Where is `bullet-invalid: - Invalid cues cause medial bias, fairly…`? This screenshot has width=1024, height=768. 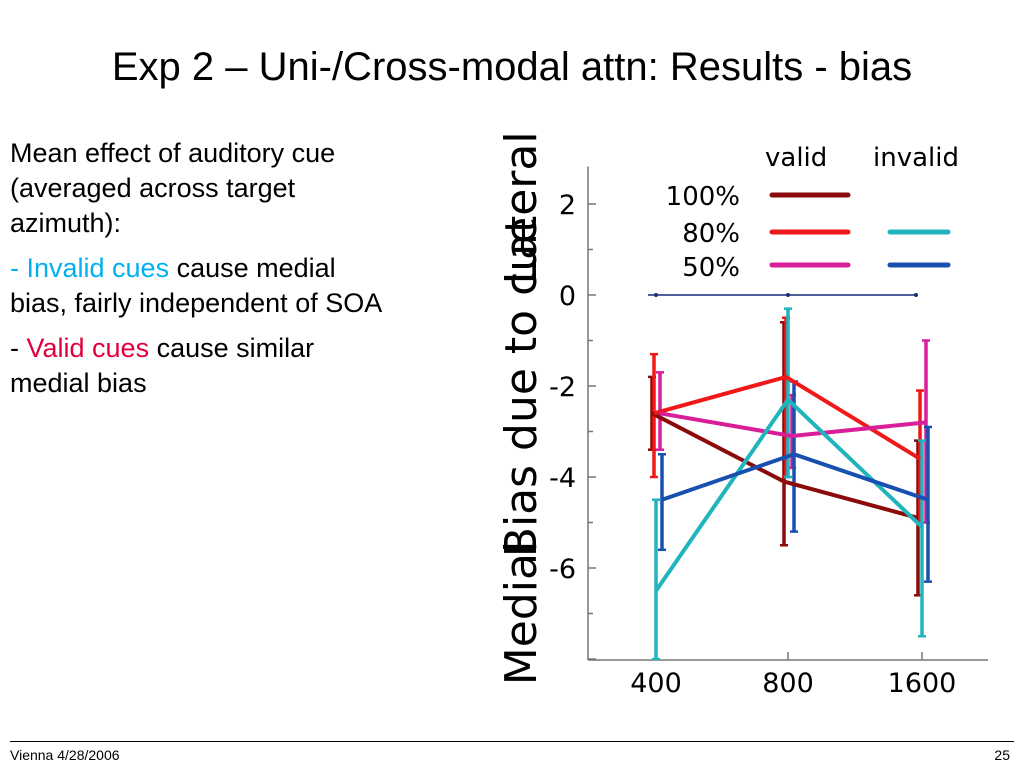 bullet-invalid: - Invalid cues cause medial bias, fairly… is located at coordinates (200, 286).